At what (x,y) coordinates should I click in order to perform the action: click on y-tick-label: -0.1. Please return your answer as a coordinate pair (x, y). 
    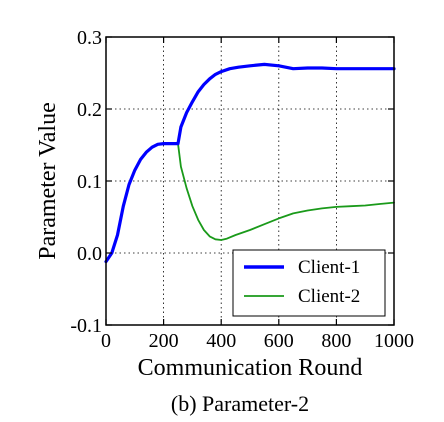
    Looking at the image, I should click on (86, 326).